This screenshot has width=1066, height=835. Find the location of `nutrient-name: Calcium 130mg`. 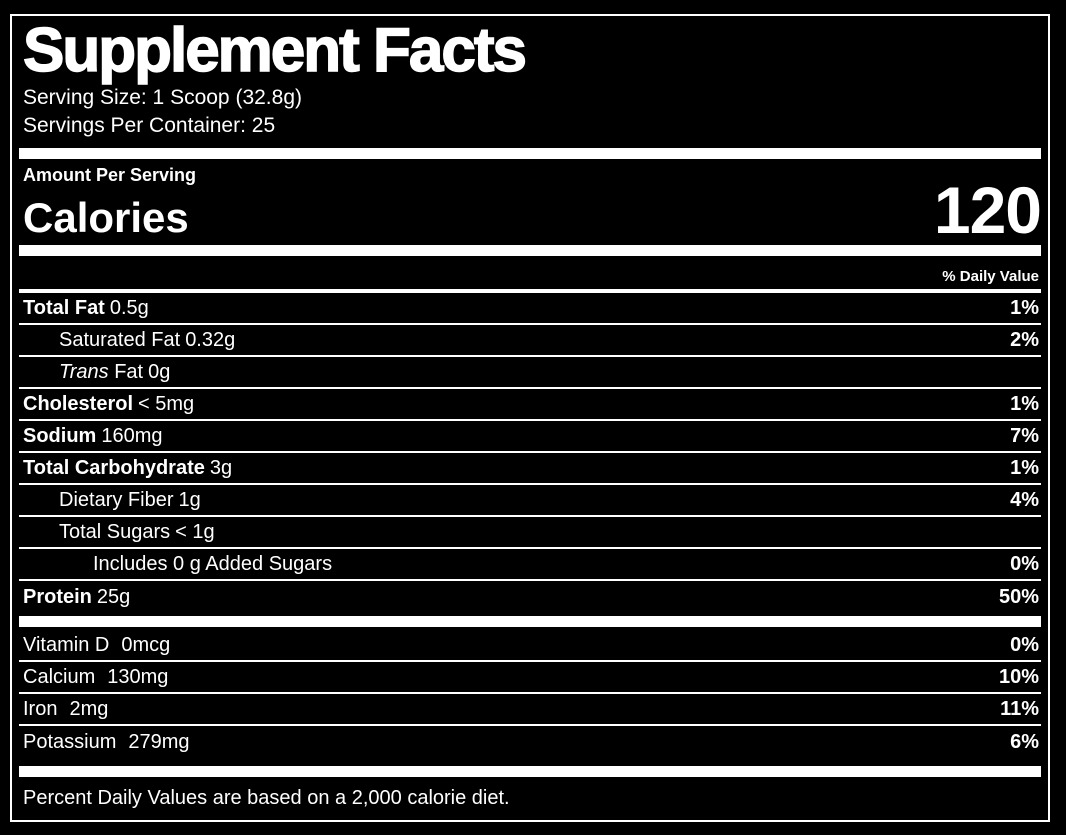

nutrient-name: Calcium 130mg is located at coordinates (96, 676).